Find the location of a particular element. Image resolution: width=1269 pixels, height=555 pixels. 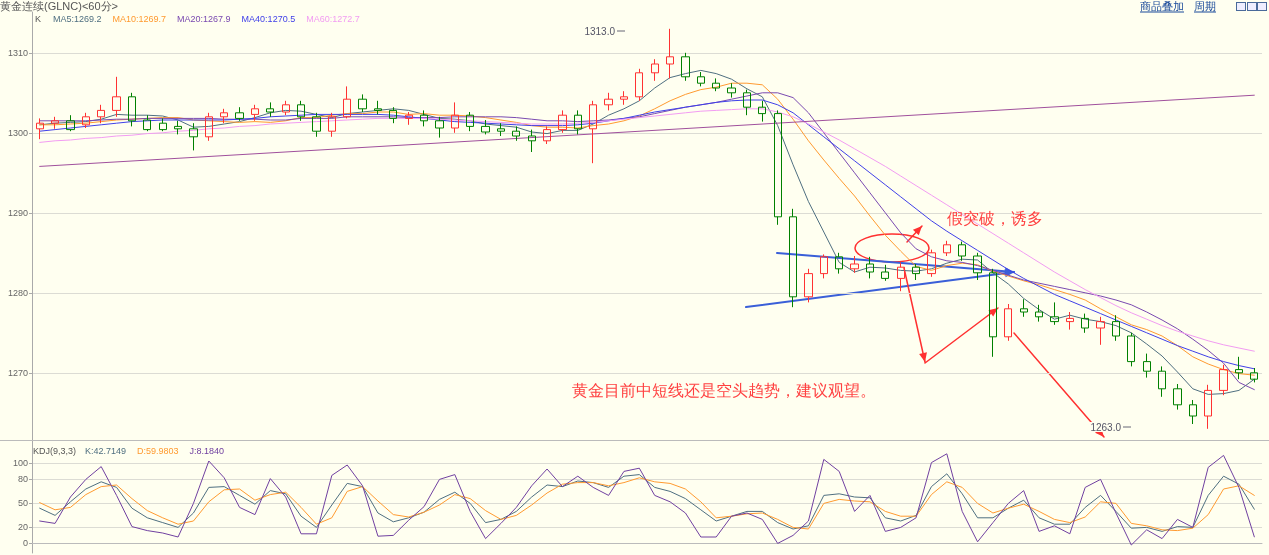

text: MA40:1270.5 is located at coordinates (268, 18).